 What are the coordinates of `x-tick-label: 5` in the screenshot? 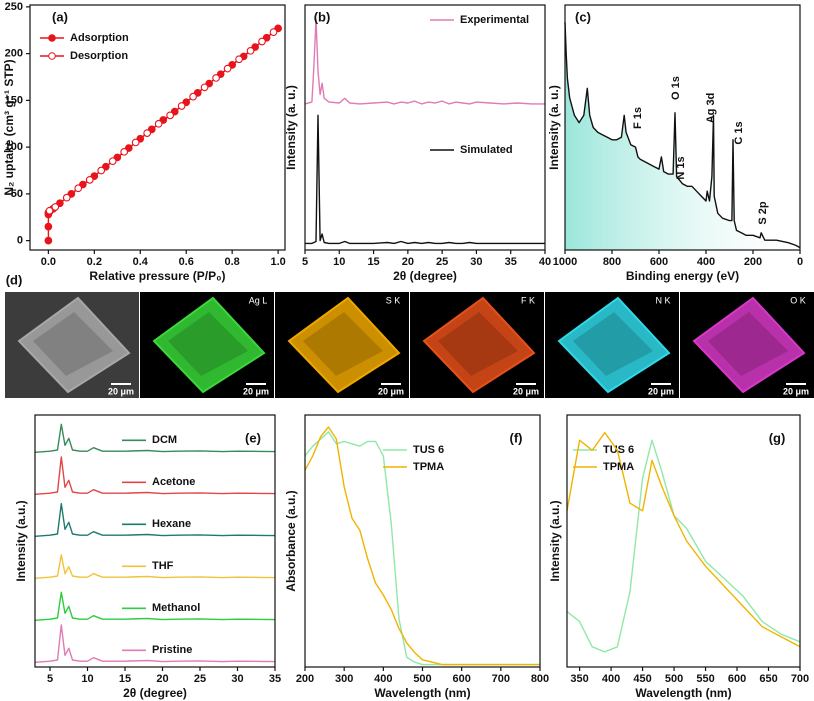 It's located at (305, 262).